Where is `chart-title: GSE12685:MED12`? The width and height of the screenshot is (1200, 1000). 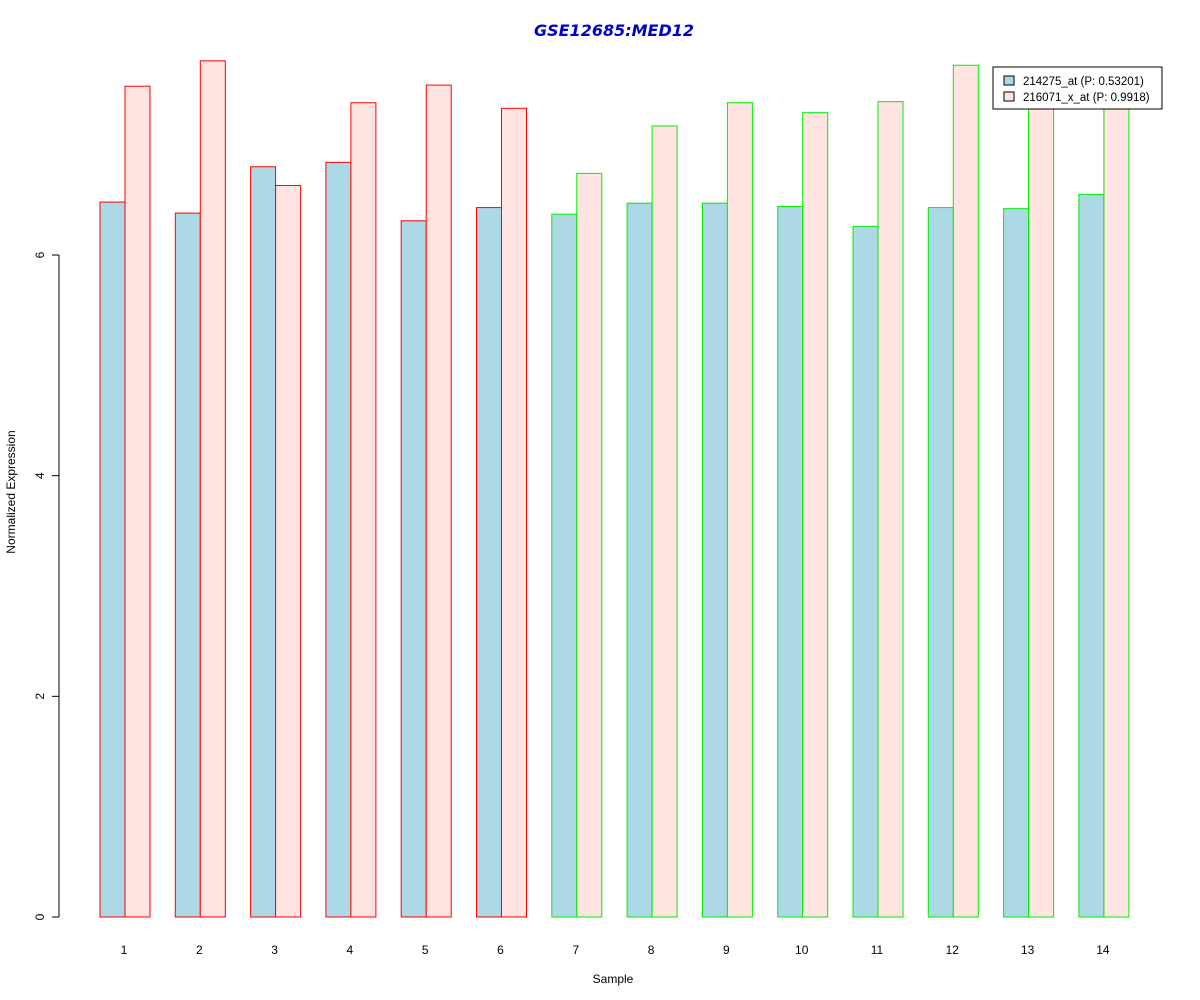 chart-title: GSE12685:MED12 is located at coordinates (614, 30).